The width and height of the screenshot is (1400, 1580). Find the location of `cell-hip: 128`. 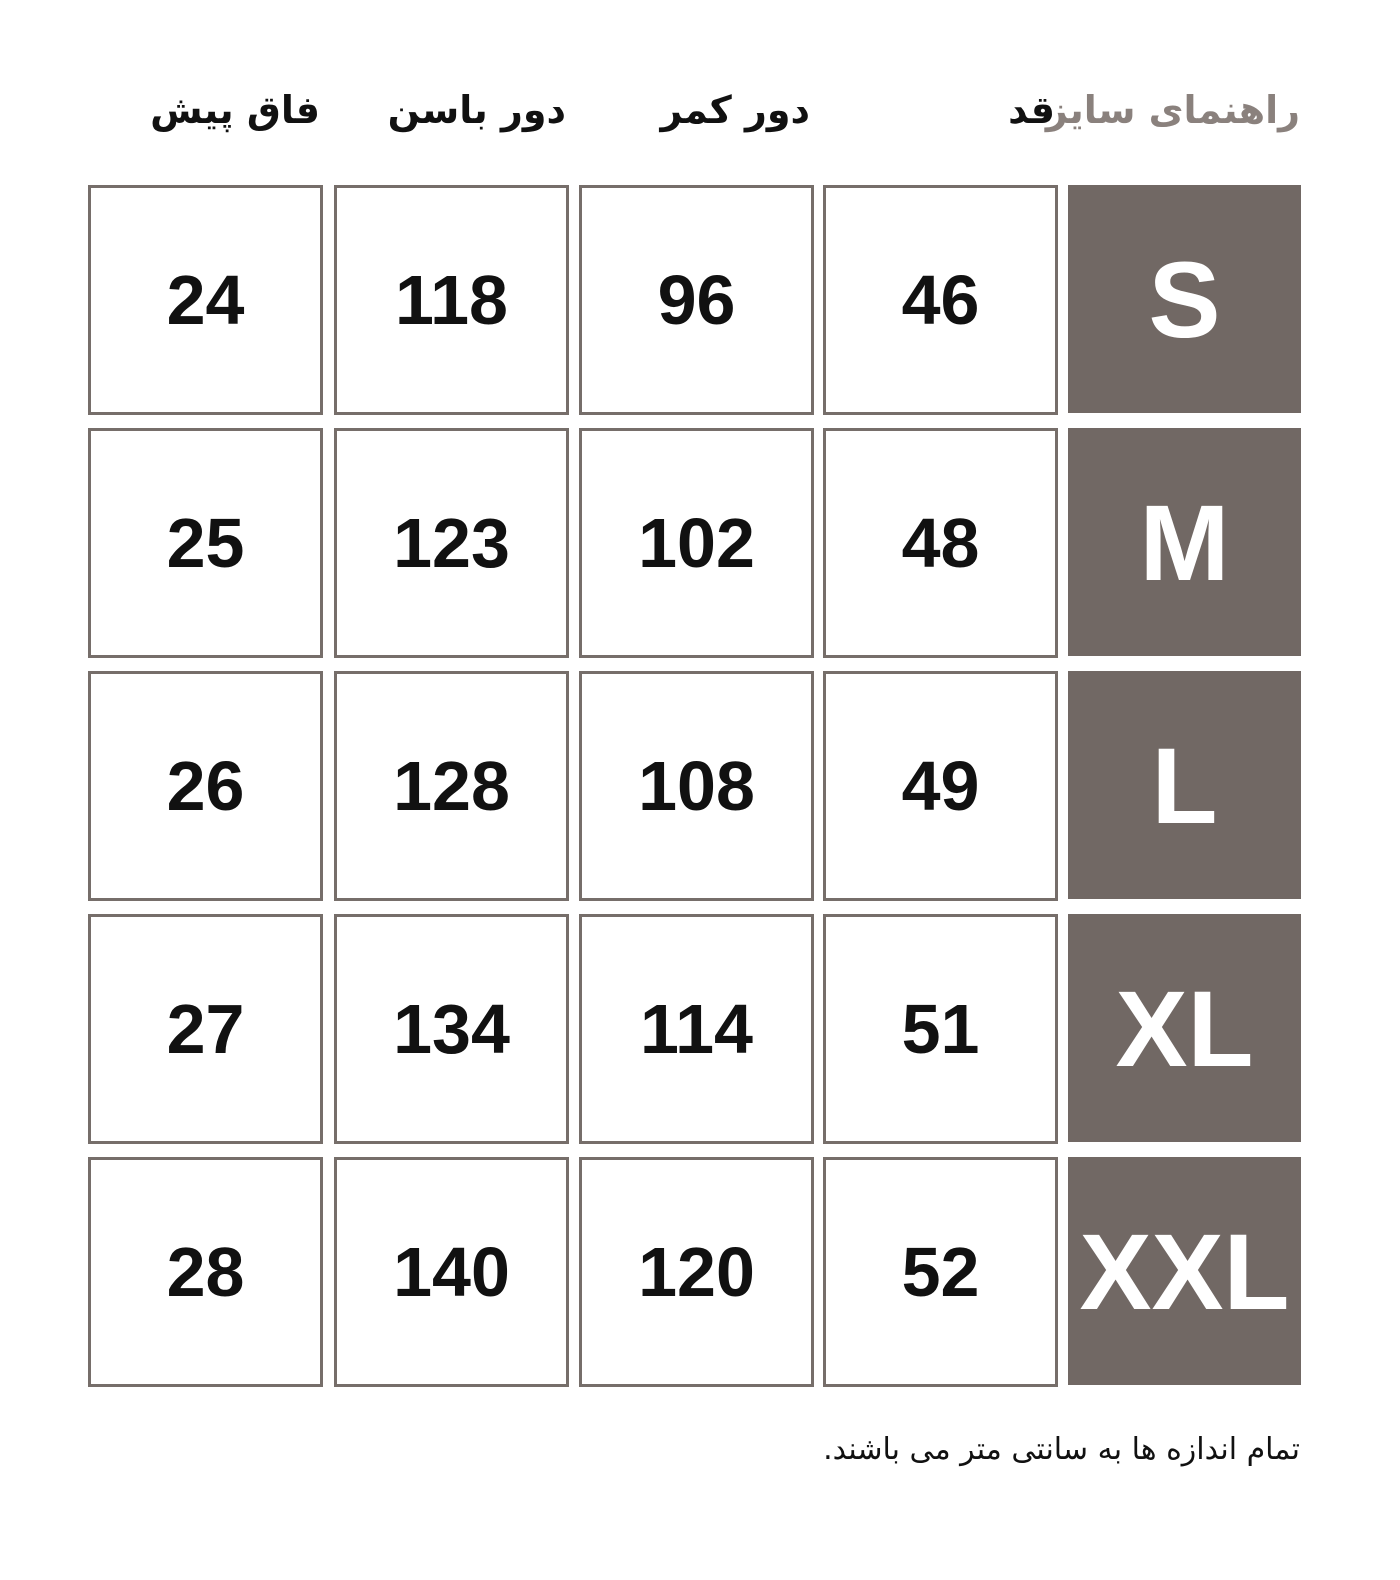

cell-hip: 128 is located at coordinates (451, 786).